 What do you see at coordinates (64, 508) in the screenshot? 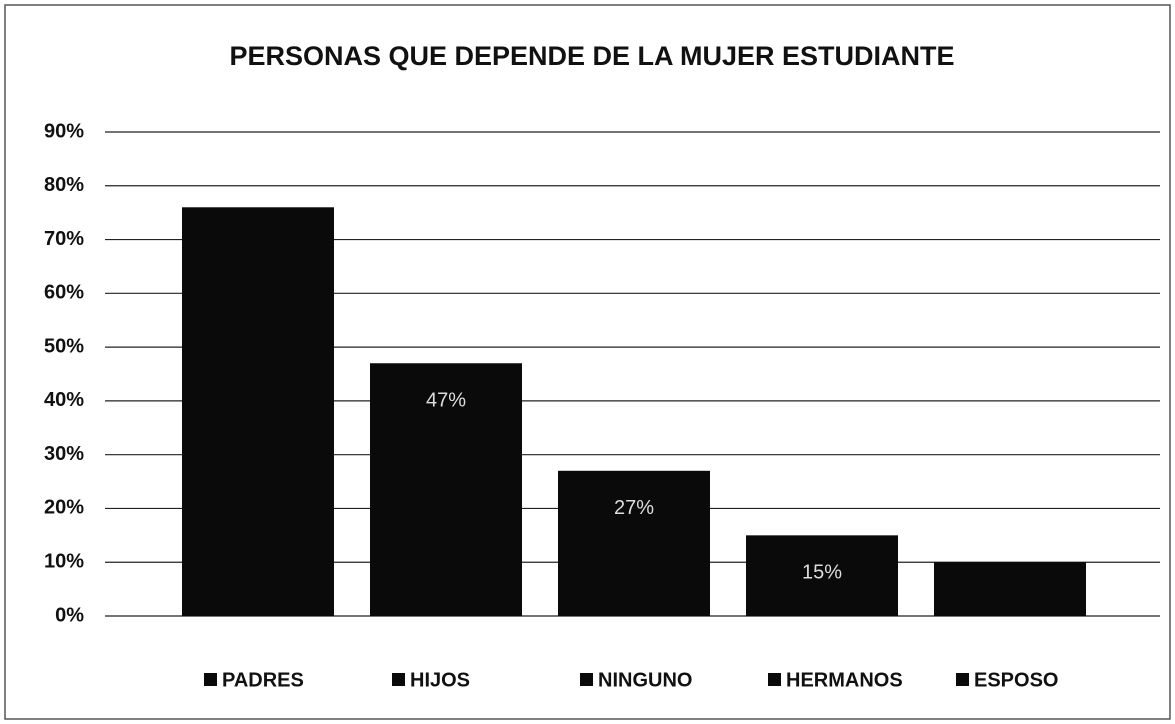
I see `y-tick-label: 20%` at bounding box center [64, 508].